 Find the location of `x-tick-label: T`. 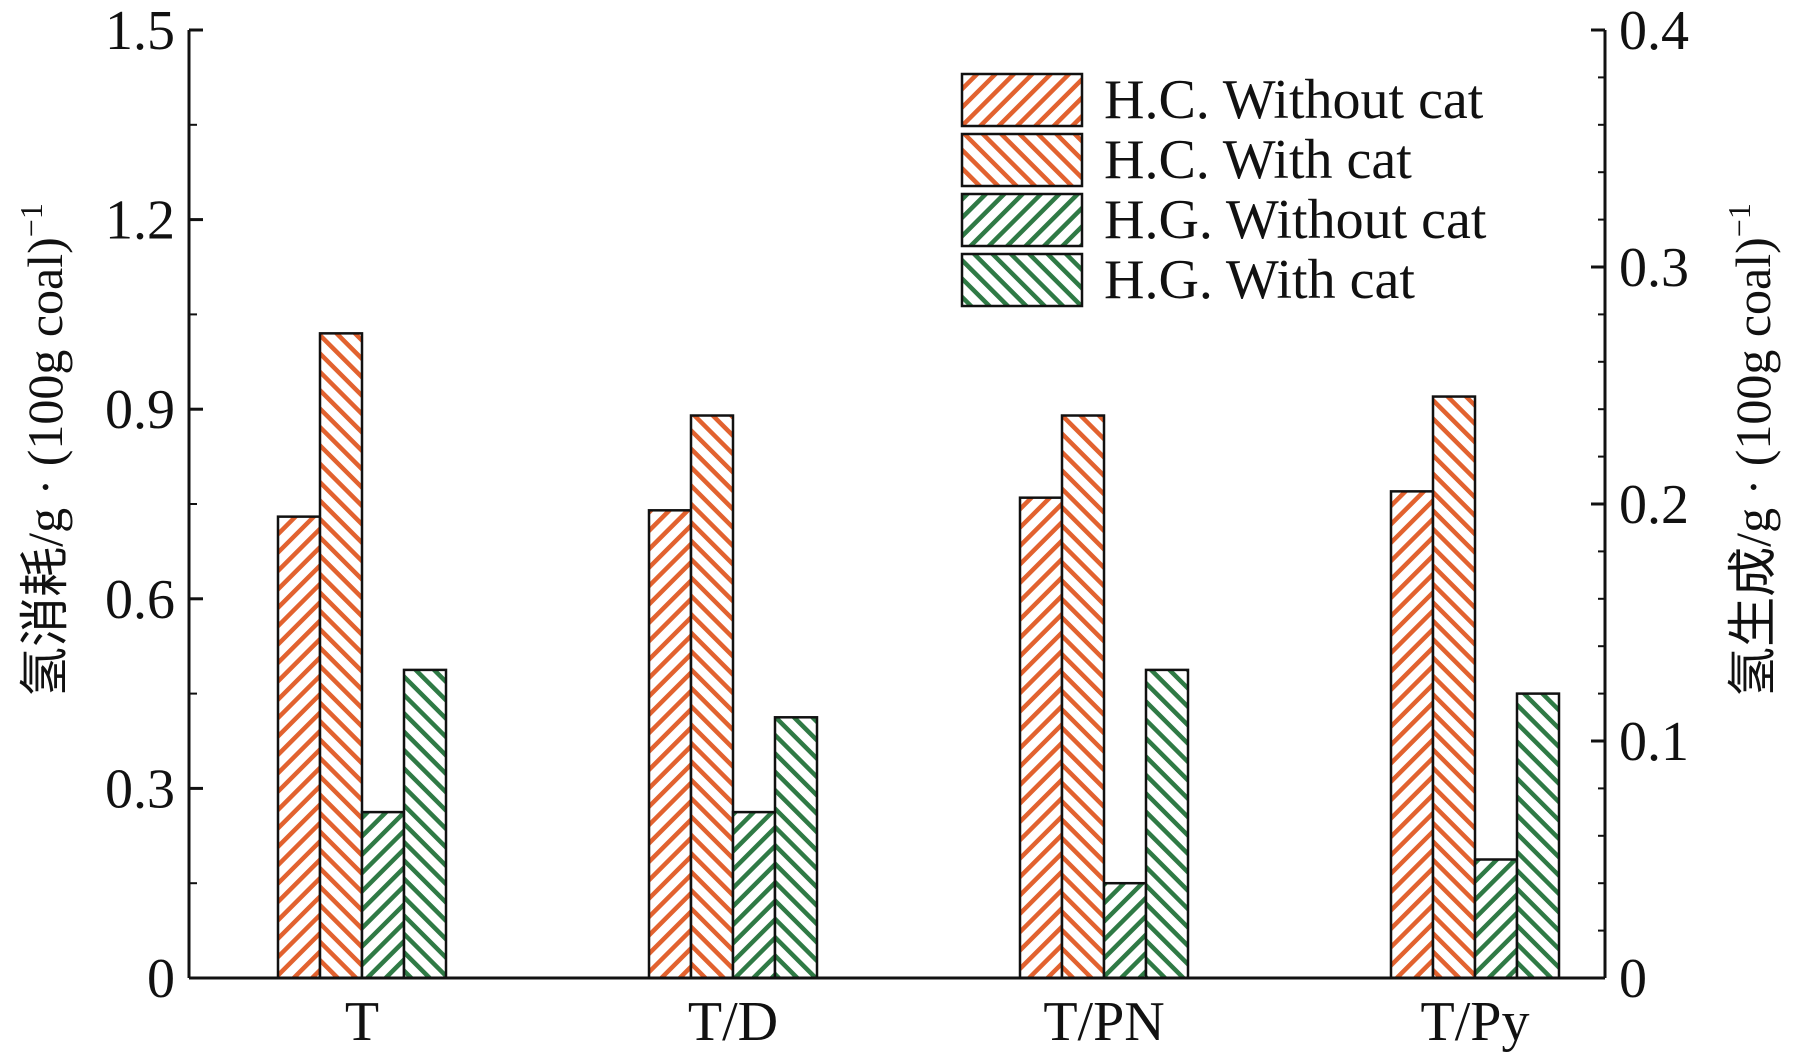

x-tick-label: T is located at coordinates (362, 1022).